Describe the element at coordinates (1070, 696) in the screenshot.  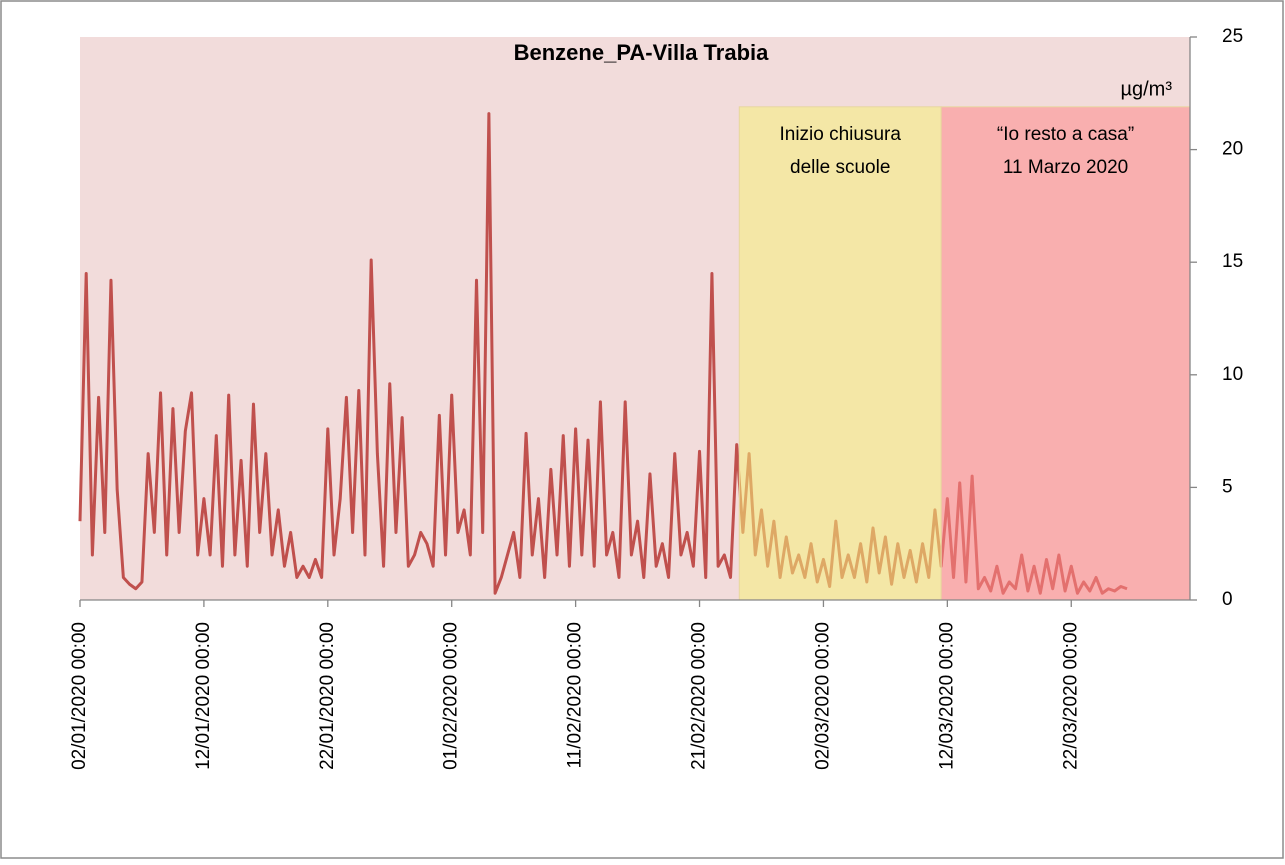
I see `x-tick-label: 22/03/2020 00:00` at that location.